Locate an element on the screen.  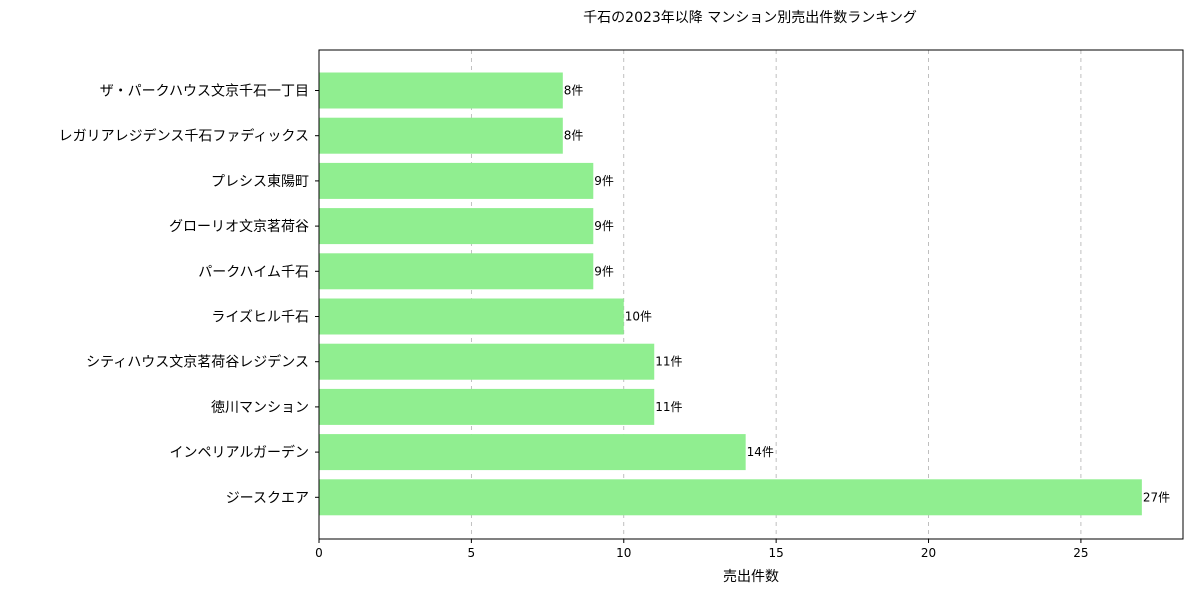
bar-data-label: 14件 is located at coordinates (760, 452).